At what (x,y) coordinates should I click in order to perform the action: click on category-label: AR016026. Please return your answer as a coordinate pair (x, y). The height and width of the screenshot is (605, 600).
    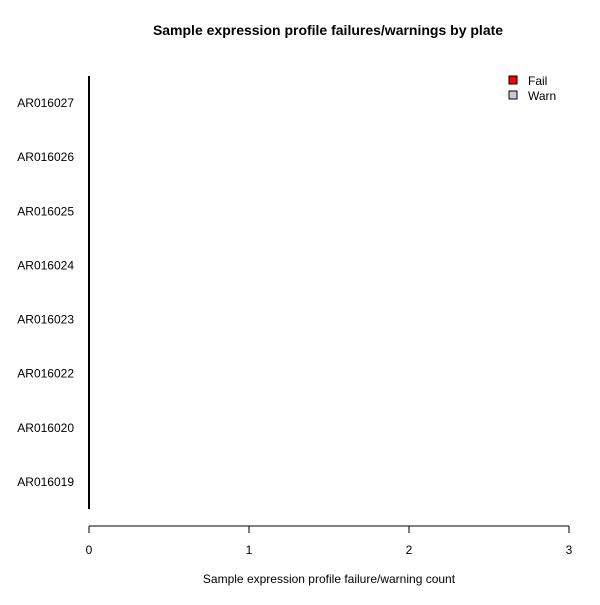
    Looking at the image, I should click on (45, 157).